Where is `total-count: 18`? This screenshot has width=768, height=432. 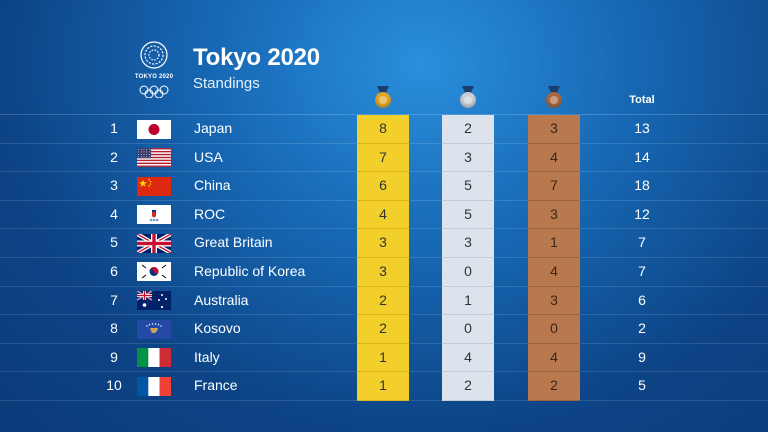
total-count: 18 is located at coordinates (642, 185).